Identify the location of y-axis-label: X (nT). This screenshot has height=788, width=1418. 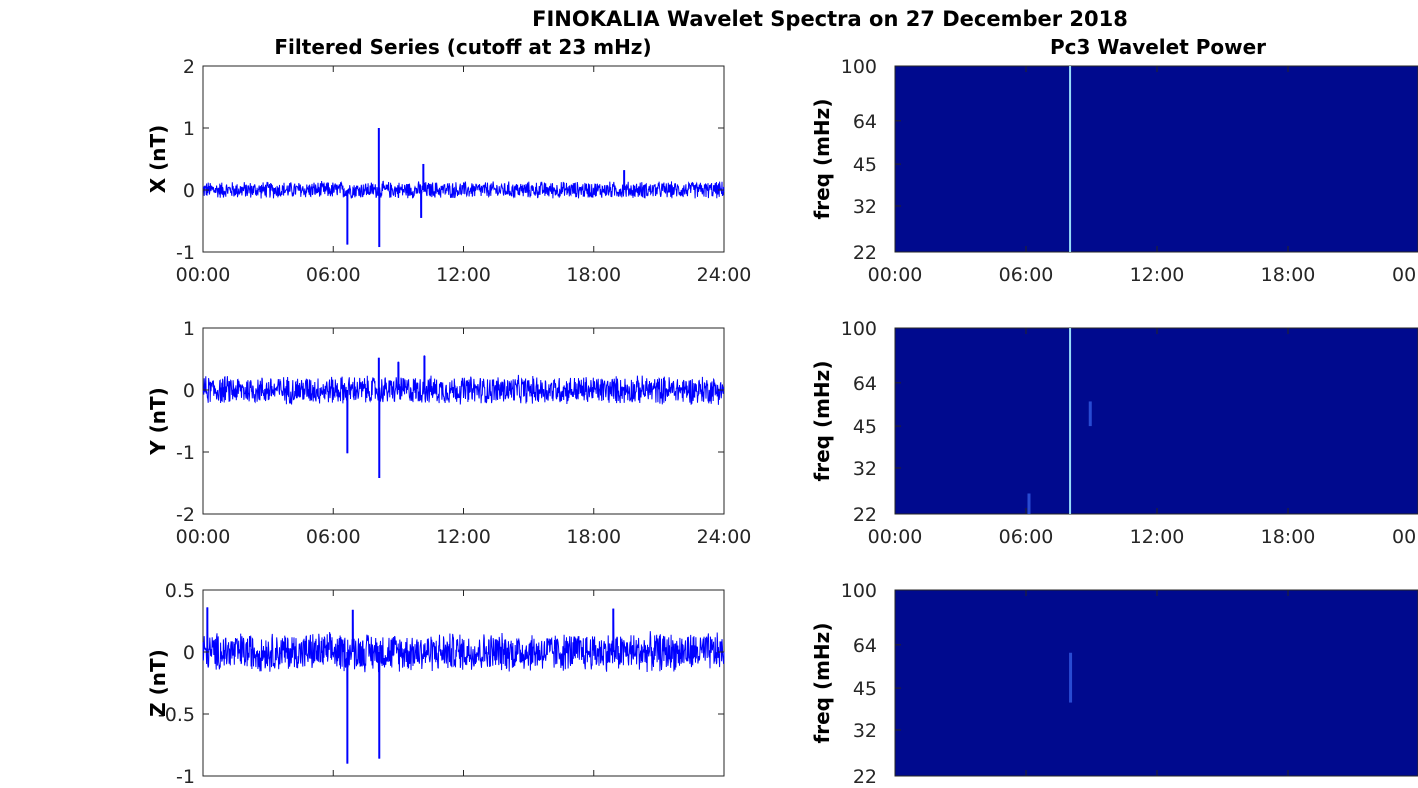
(158, 159).